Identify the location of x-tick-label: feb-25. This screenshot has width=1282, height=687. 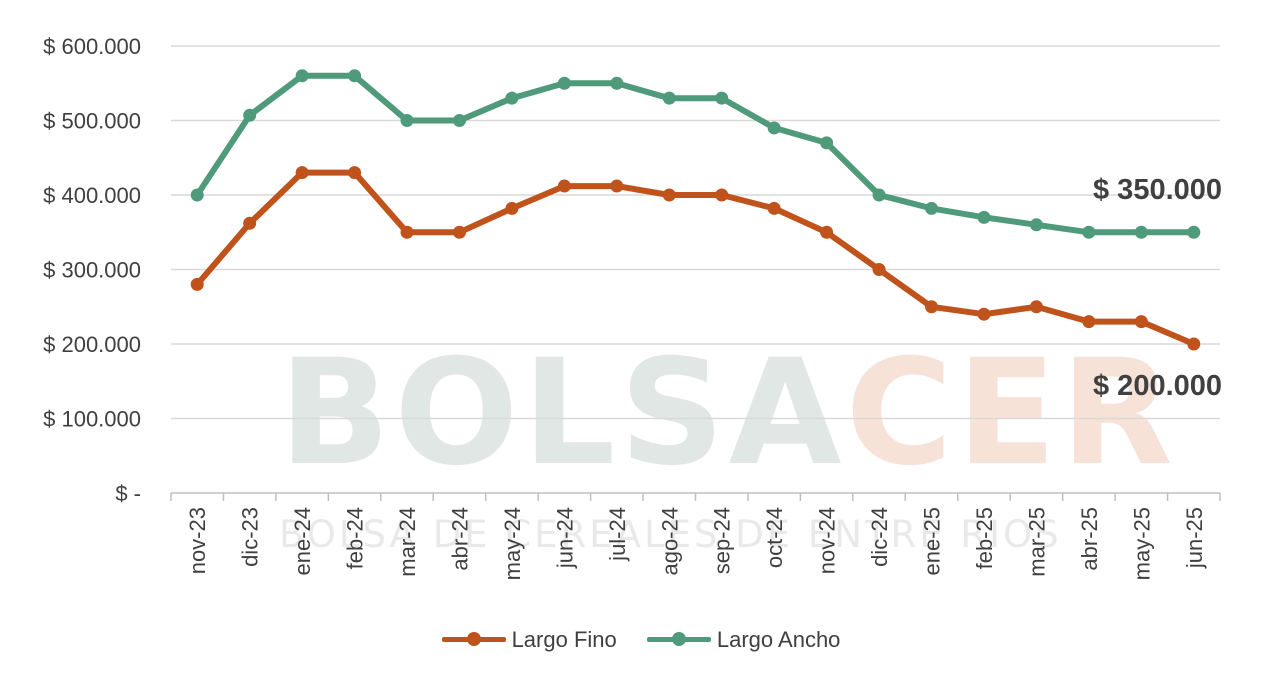
(984, 538).